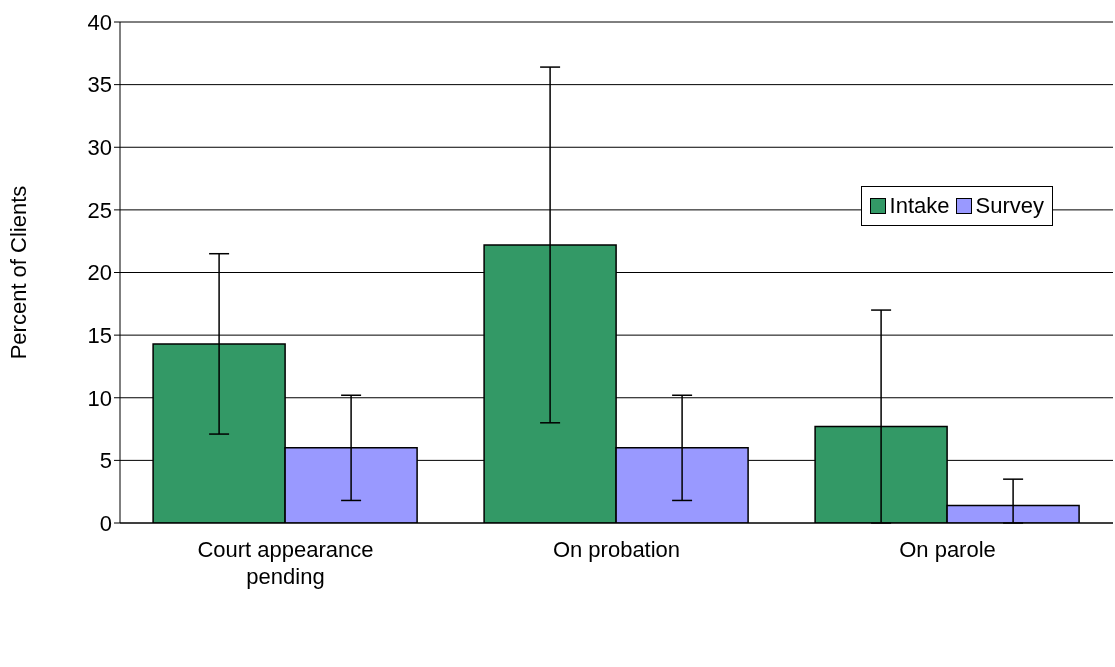  What do you see at coordinates (105, 461) in the screenshot?
I see `y-tick-label: 5` at bounding box center [105, 461].